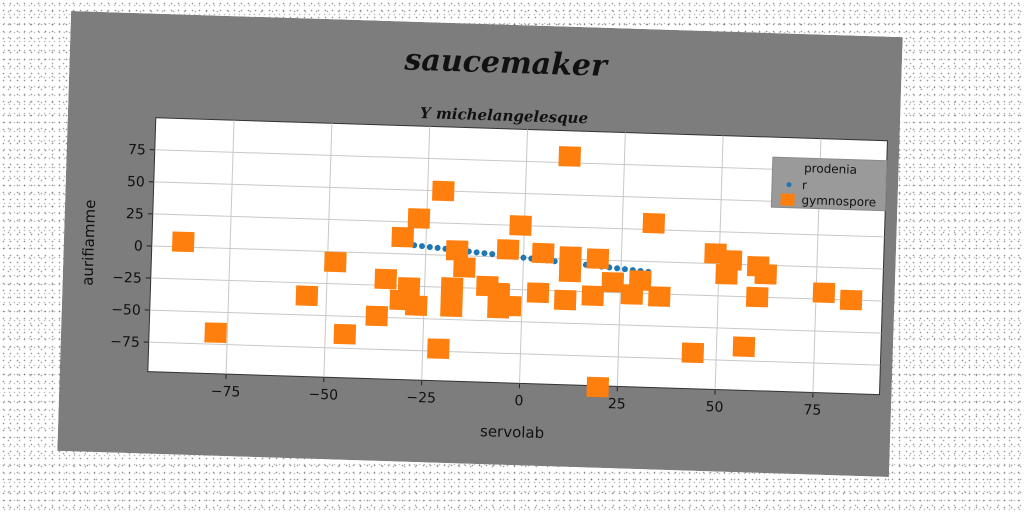  Describe the element at coordinates (126, 310) in the screenshot. I see `y-tick-label: −50` at that location.